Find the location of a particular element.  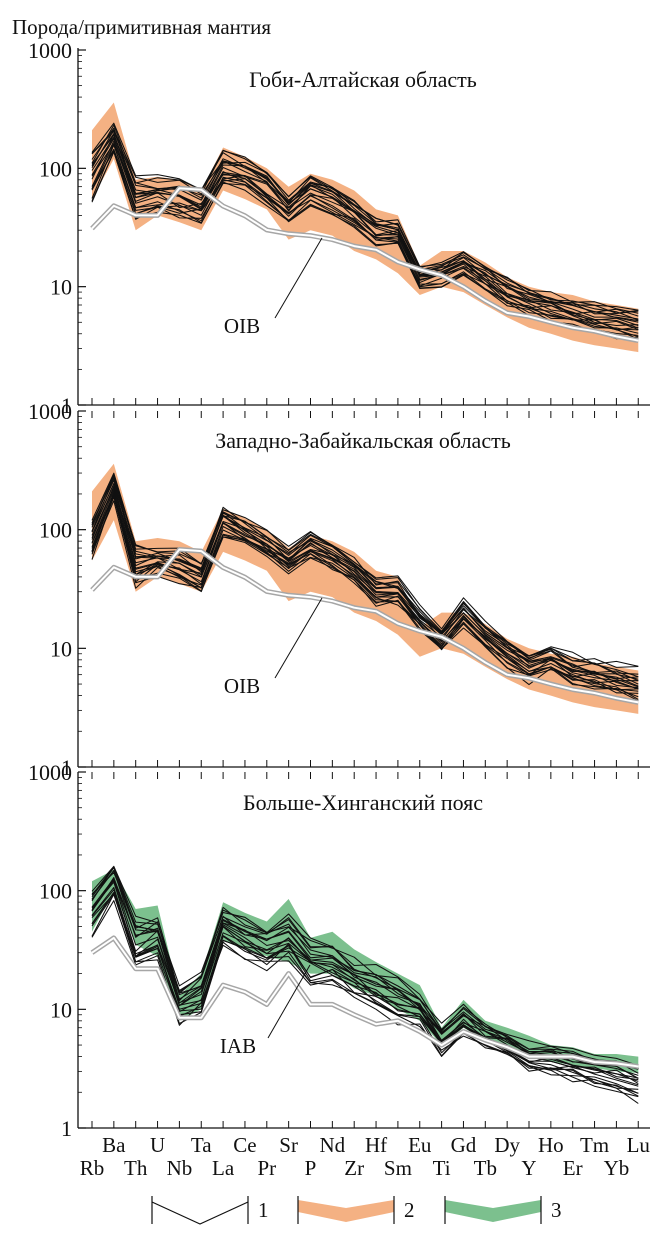

element-label: Eu is located at coordinates (420, 1145).